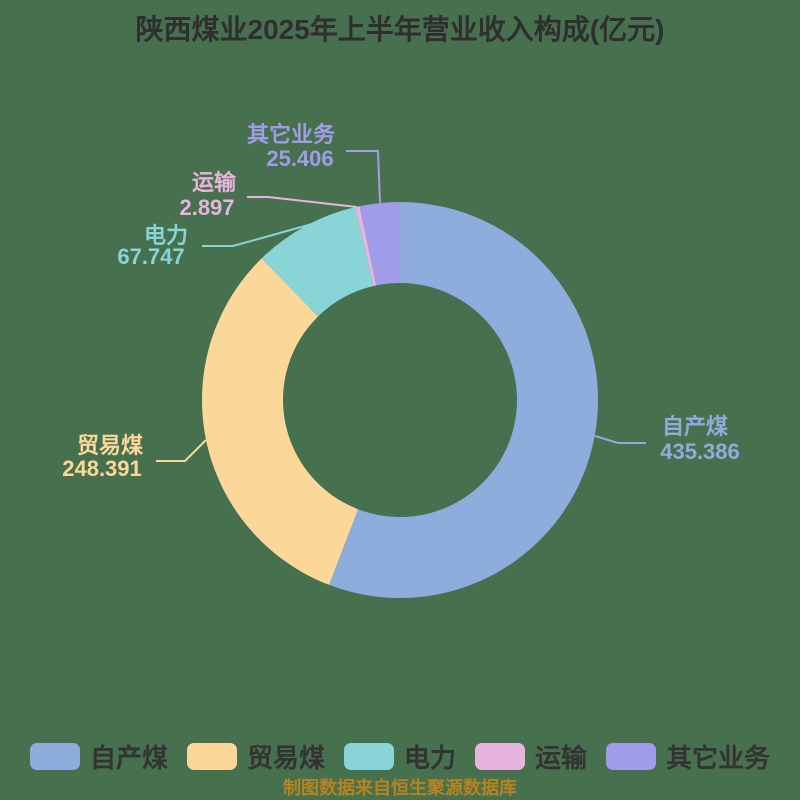  Describe the element at coordinates (400, 29) in the screenshot. I see `chart-title: 陕西煤业2025年上半年营业收入构成(亿元)` at that location.